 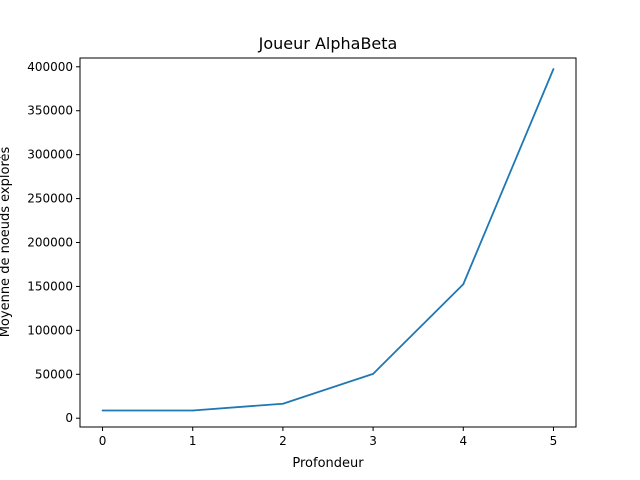 I want to click on x-tick-label: 4, so click(x=463, y=441).